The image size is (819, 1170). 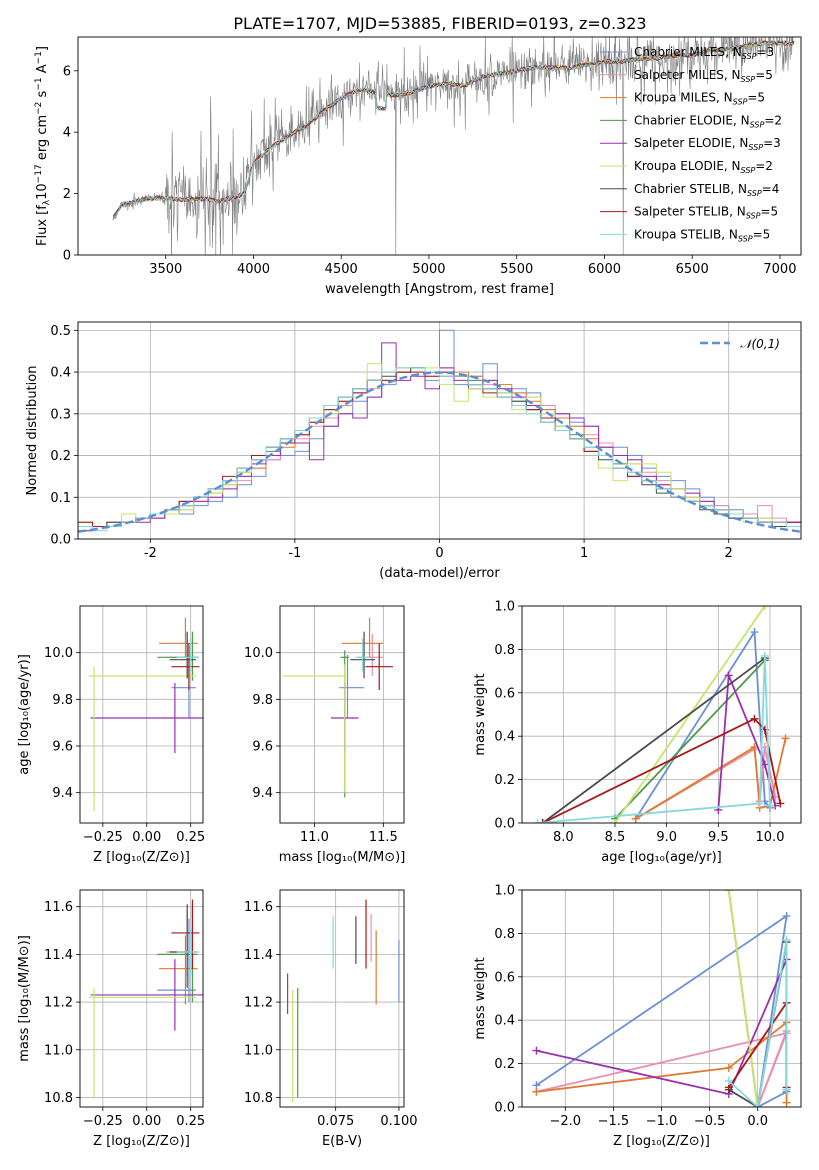 What do you see at coordinates (757, 1121) in the screenshot?
I see `x-tick-label: 0.0` at bounding box center [757, 1121].